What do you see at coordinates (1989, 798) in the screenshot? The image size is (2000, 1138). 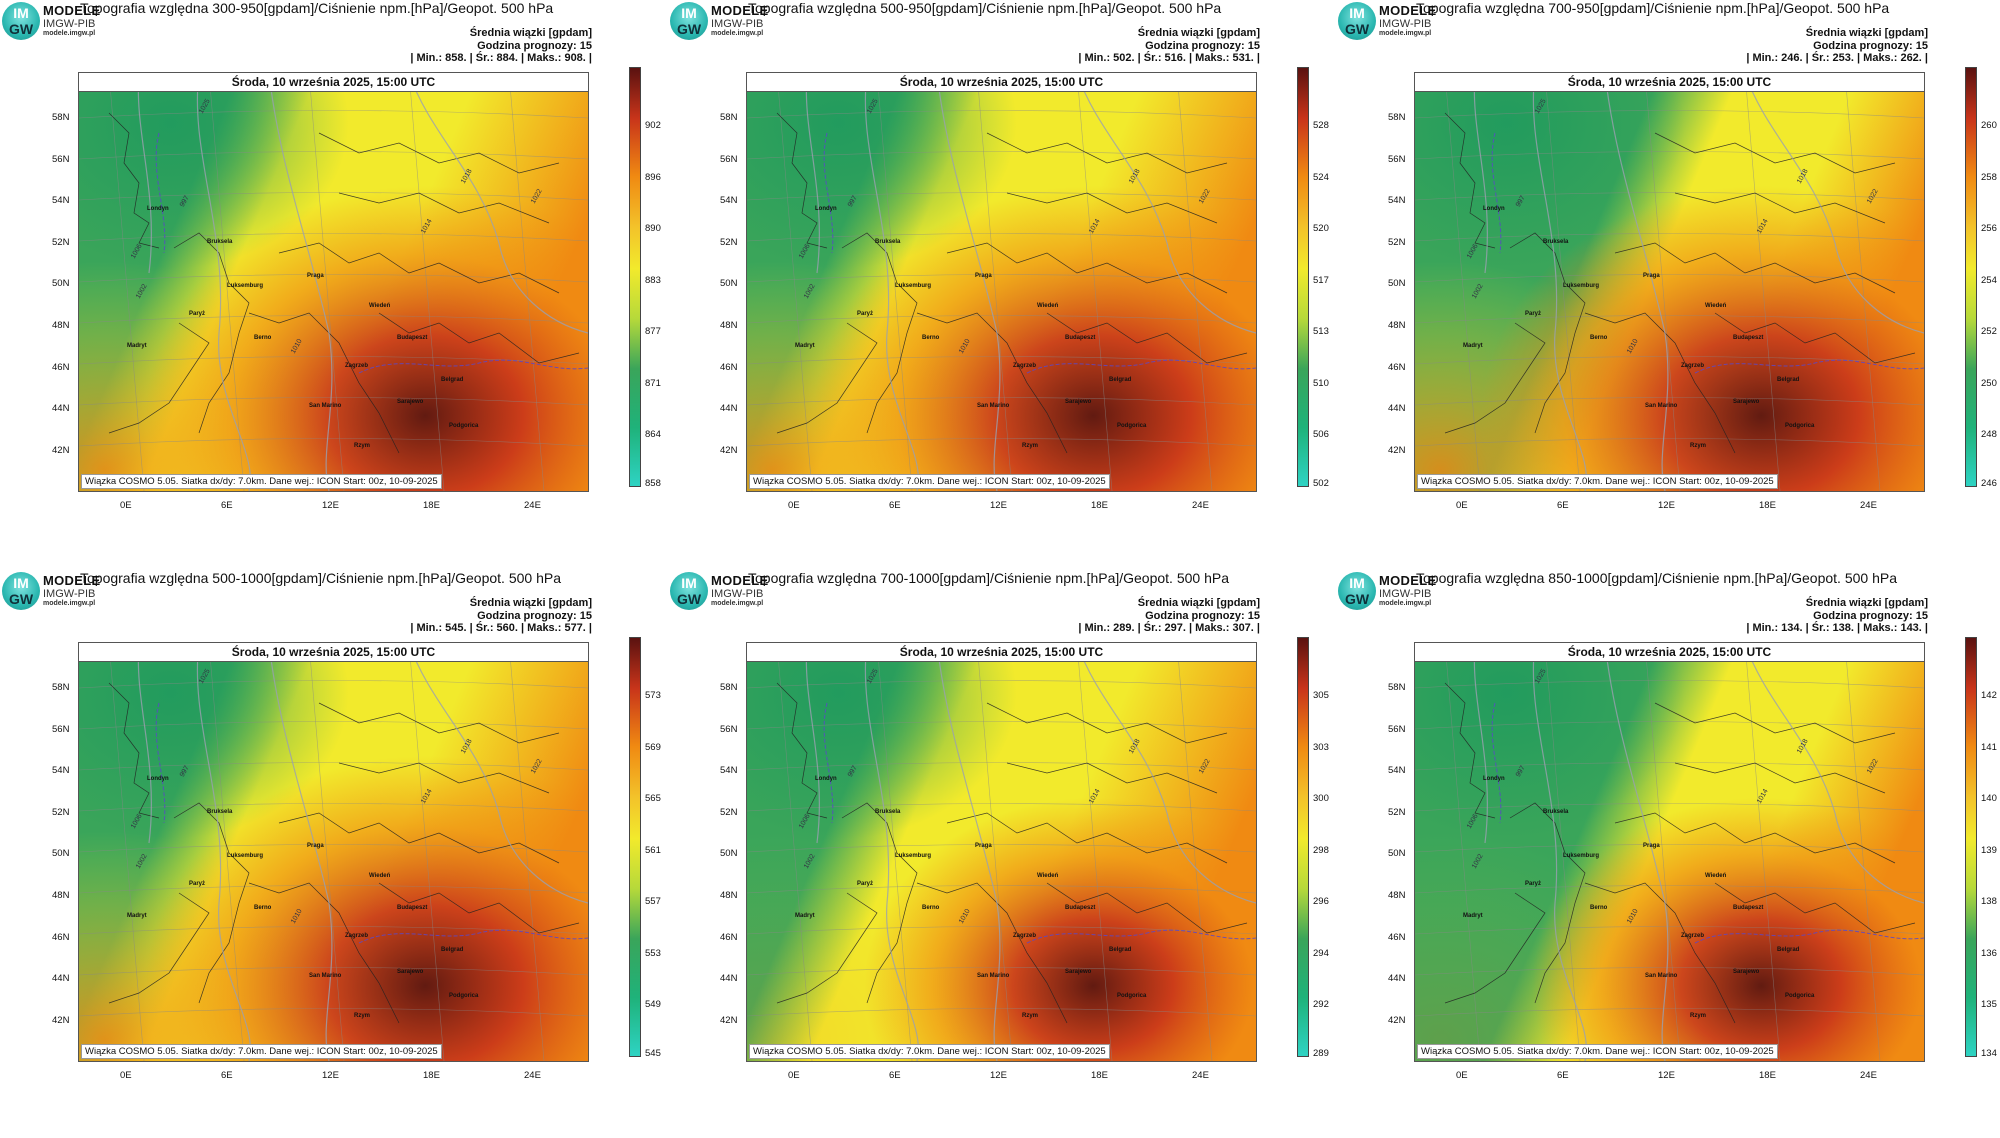 I see `colorbar-tick: 140` at bounding box center [1989, 798].